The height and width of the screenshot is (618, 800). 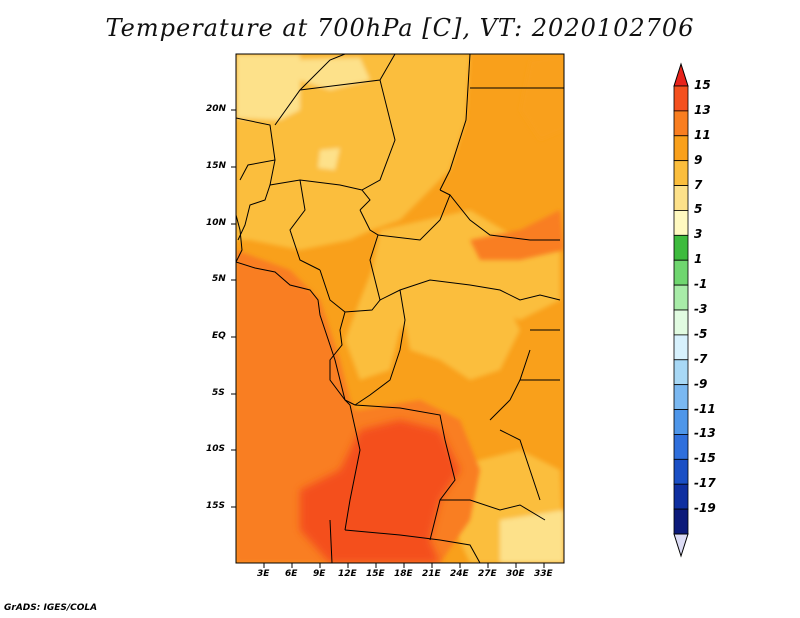 I want to click on lat-label-20n: 20N, so click(x=216, y=109).